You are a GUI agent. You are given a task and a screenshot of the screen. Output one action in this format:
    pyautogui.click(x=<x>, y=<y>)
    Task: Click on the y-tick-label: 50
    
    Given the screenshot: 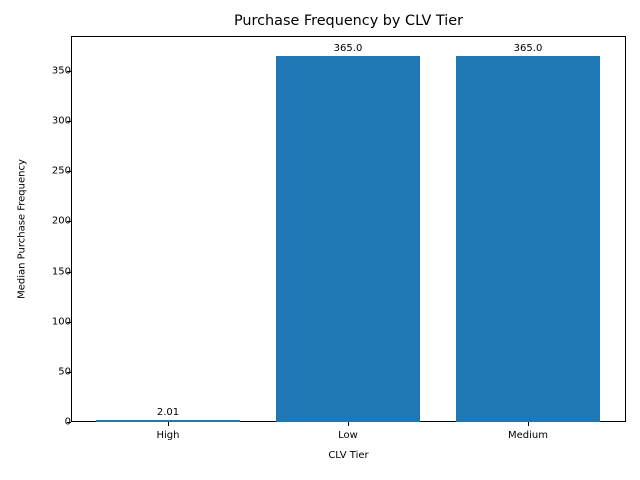 What is the action you would take?
    pyautogui.click(x=64, y=372)
    